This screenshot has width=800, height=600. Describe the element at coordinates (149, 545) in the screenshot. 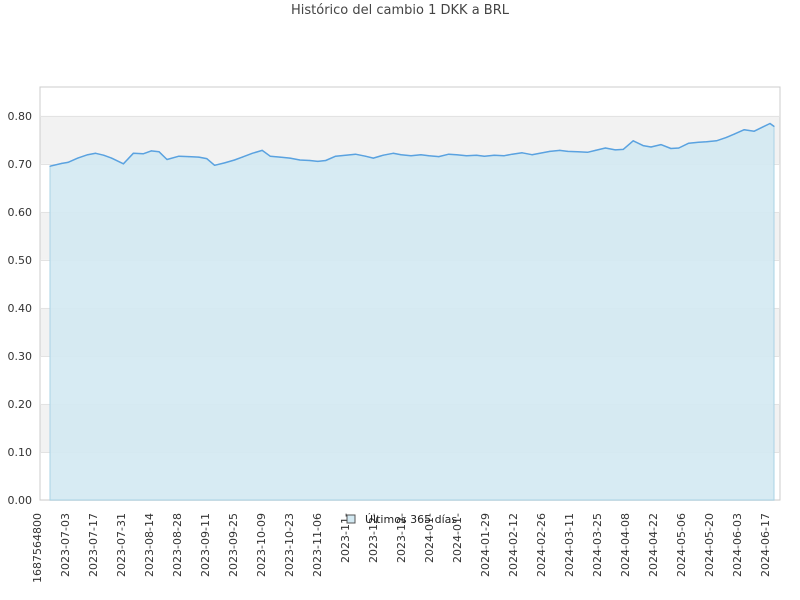

I see `x-tick-label: 2023-08-14` at that location.